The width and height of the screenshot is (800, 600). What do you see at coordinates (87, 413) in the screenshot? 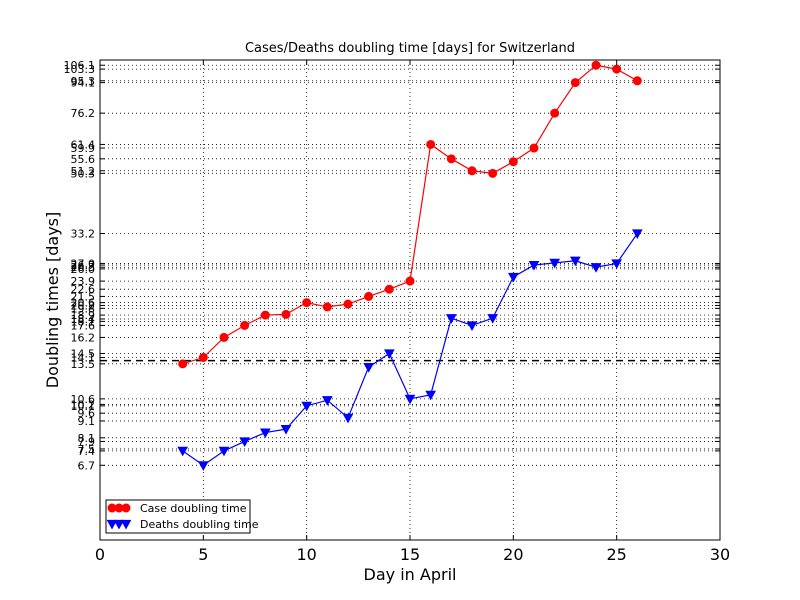
I see `y-tick-label: 9.6` at bounding box center [87, 413].